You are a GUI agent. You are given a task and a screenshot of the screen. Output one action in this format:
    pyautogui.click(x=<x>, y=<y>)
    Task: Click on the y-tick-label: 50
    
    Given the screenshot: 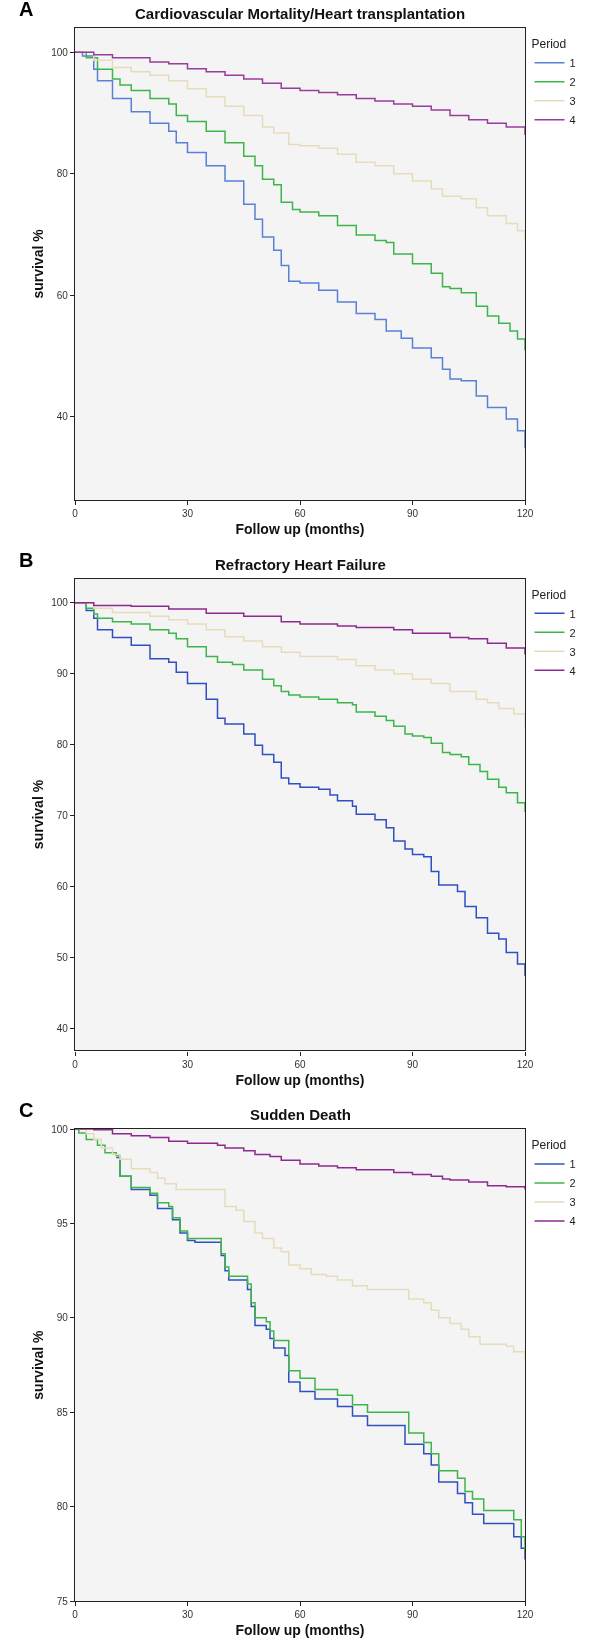 What is the action you would take?
    pyautogui.click(x=62, y=957)
    